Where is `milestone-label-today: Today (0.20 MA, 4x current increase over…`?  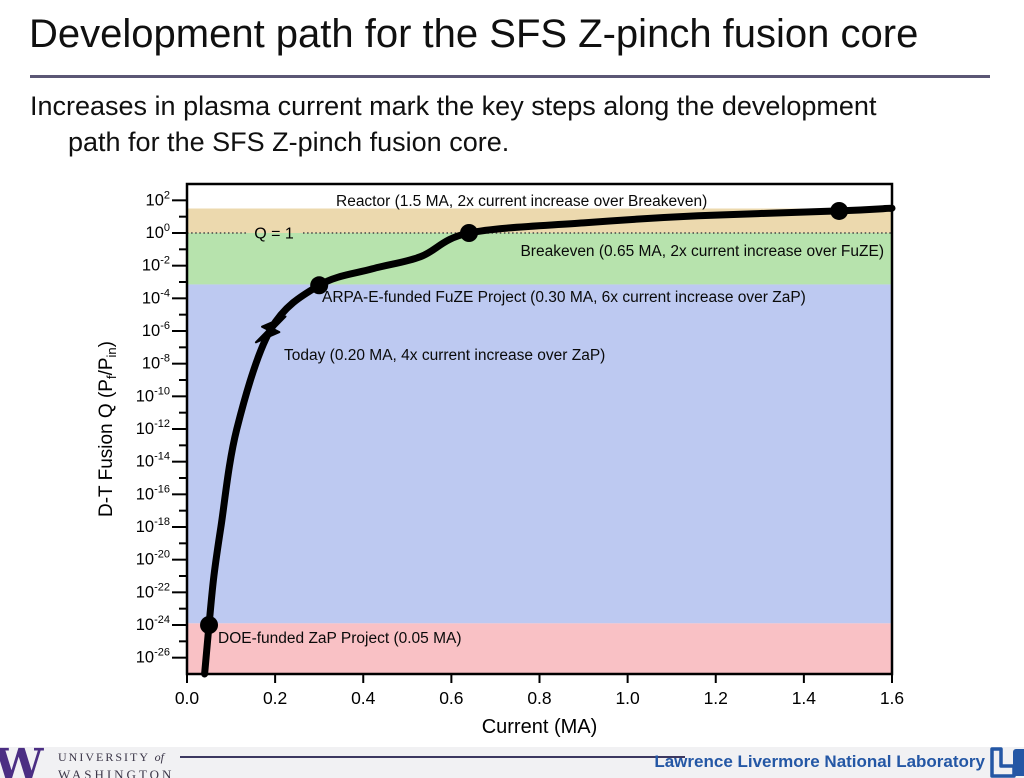 milestone-label-today: Today (0.20 MA, 4x current increase over… is located at coordinates (444, 355).